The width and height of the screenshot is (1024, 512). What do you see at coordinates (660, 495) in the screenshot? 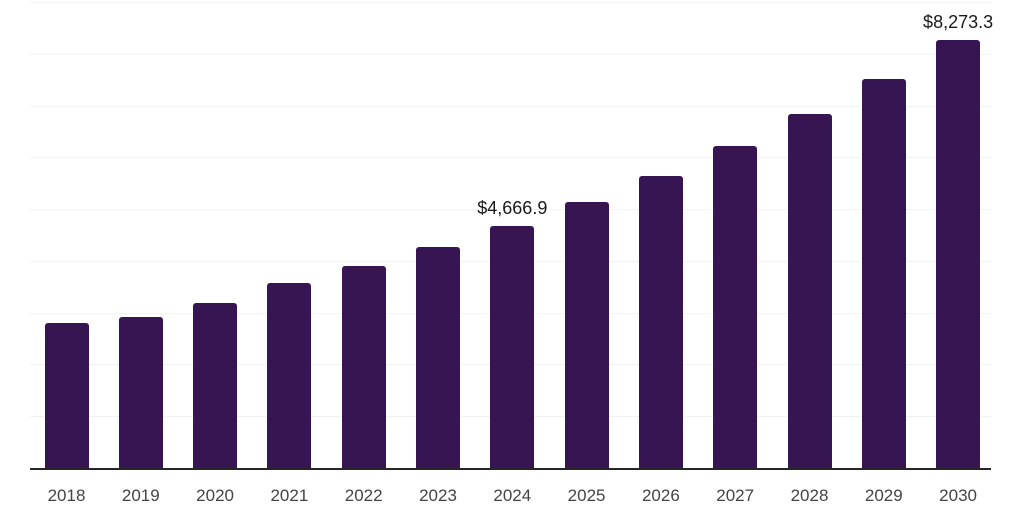
I see `x-tick-2026: 2026` at bounding box center [660, 495].